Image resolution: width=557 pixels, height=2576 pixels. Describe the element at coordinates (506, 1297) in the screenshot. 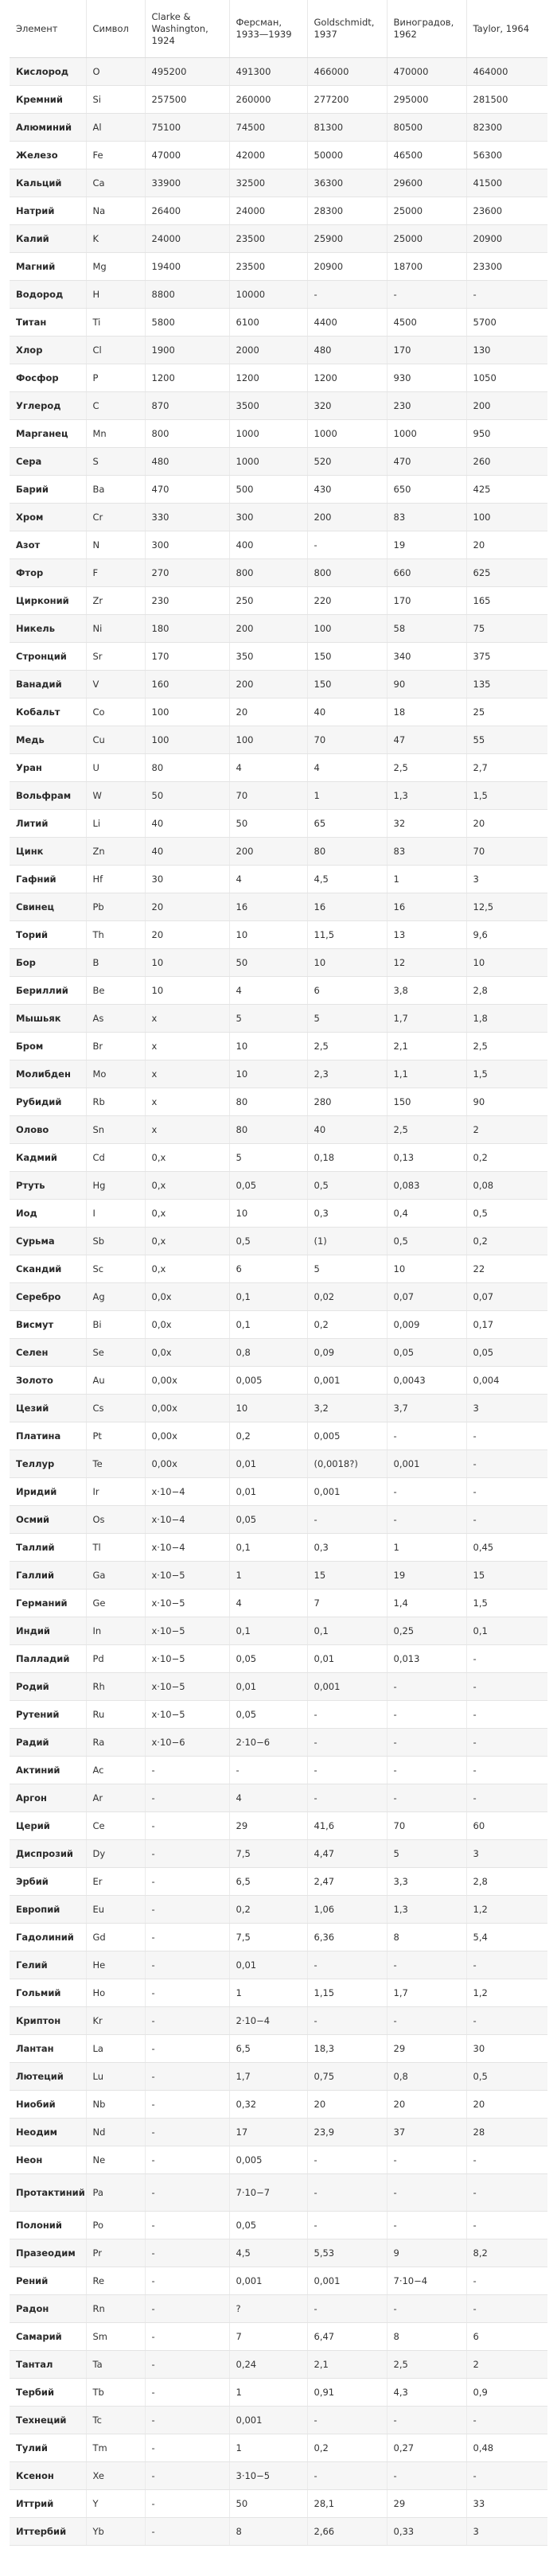

I see `taylor-value-cell: 0,07` at that location.